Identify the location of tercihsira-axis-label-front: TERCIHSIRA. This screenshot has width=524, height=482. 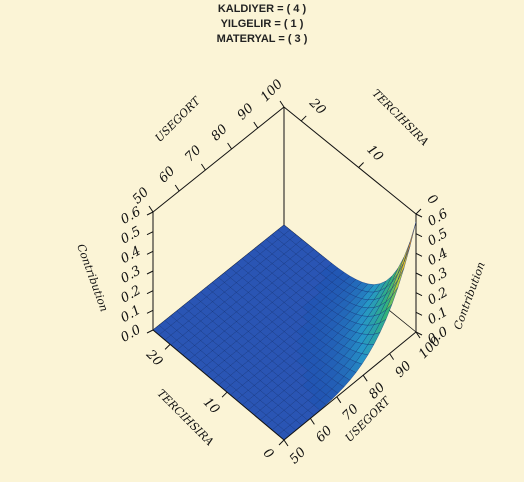
(186, 418).